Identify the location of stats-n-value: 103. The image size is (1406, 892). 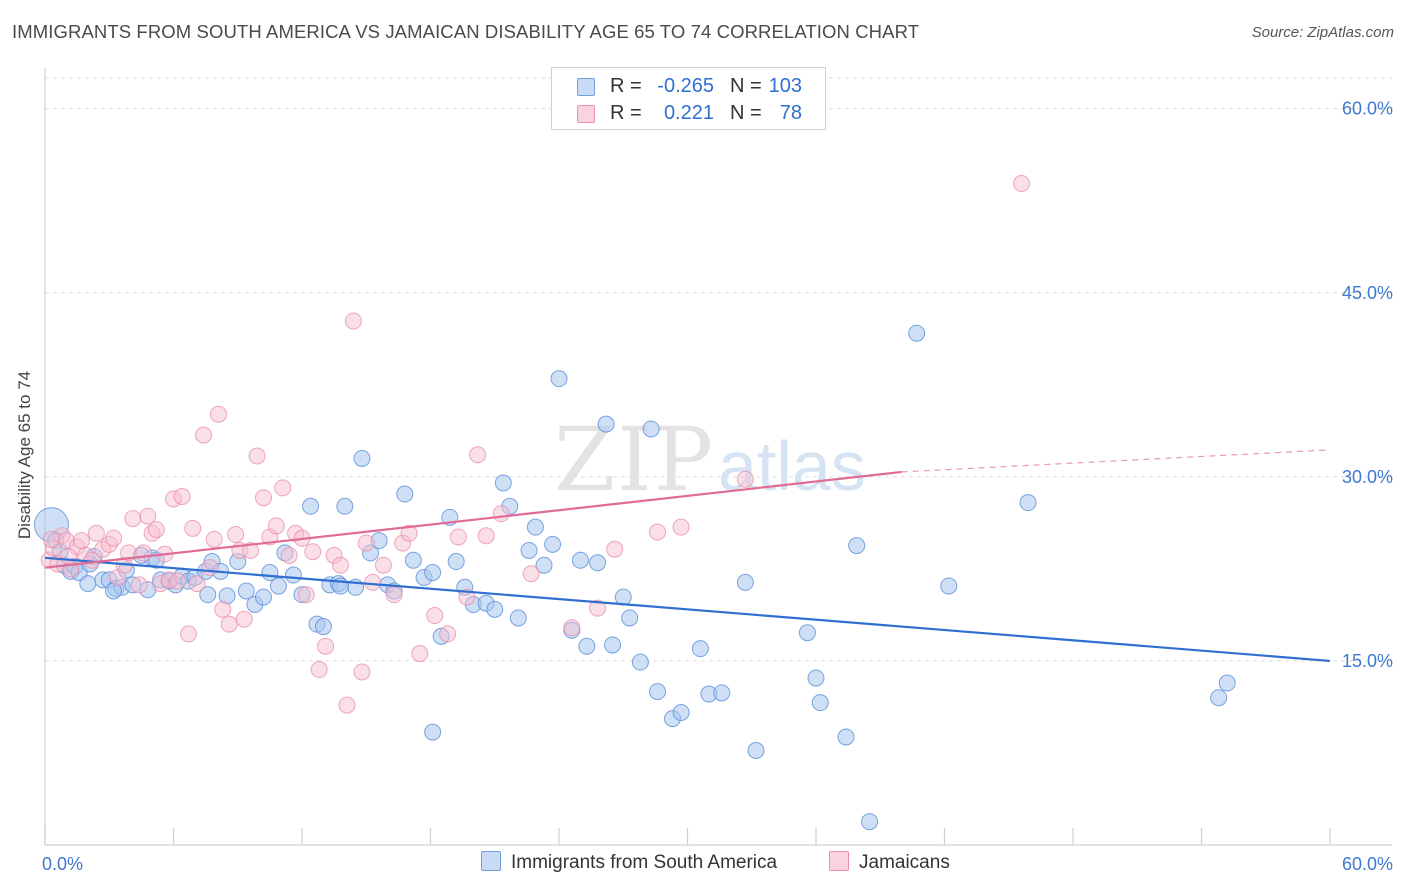
(785, 86).